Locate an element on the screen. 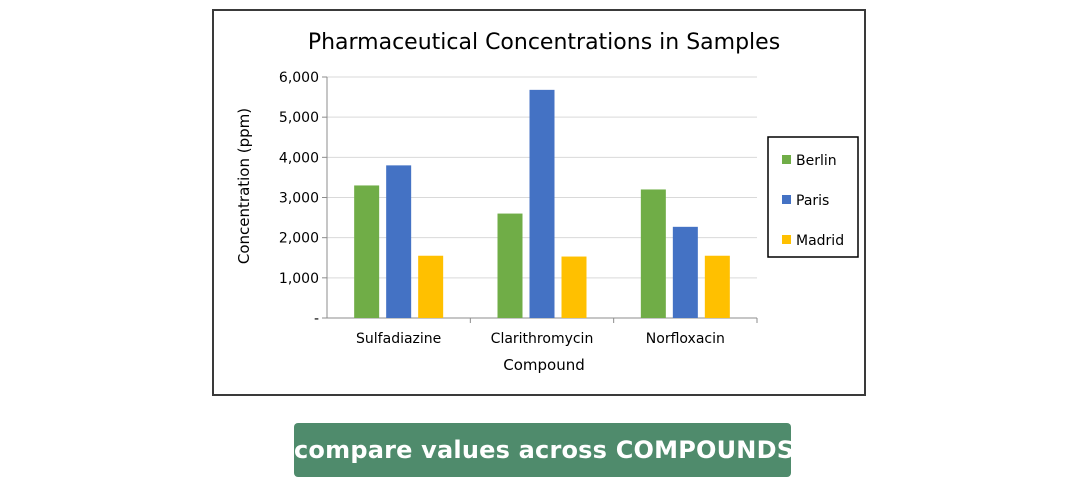 Image resolution: width=1080 pixels, height=488 pixels. y-tick-label: 4,000 is located at coordinates (299, 158).